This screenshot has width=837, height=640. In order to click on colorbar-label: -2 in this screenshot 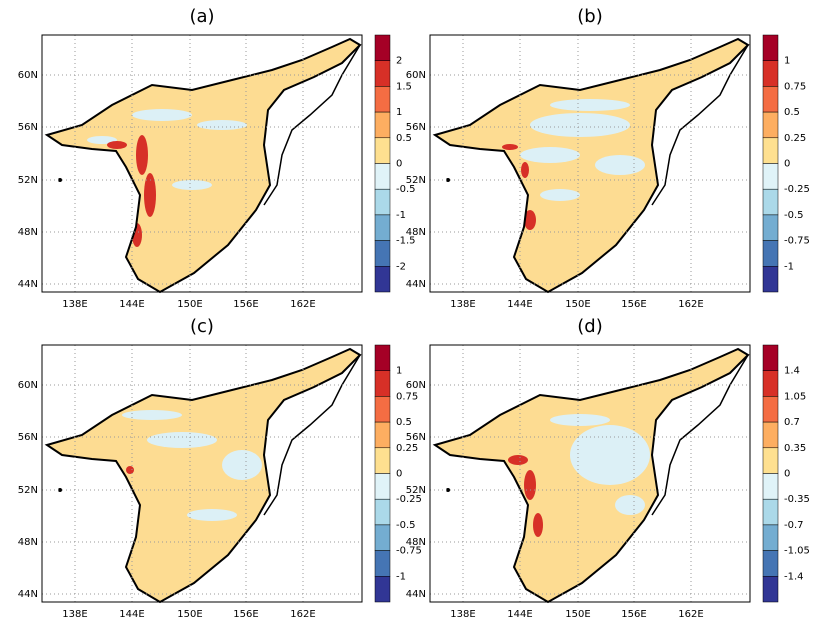, I will do `click(401, 266)`.